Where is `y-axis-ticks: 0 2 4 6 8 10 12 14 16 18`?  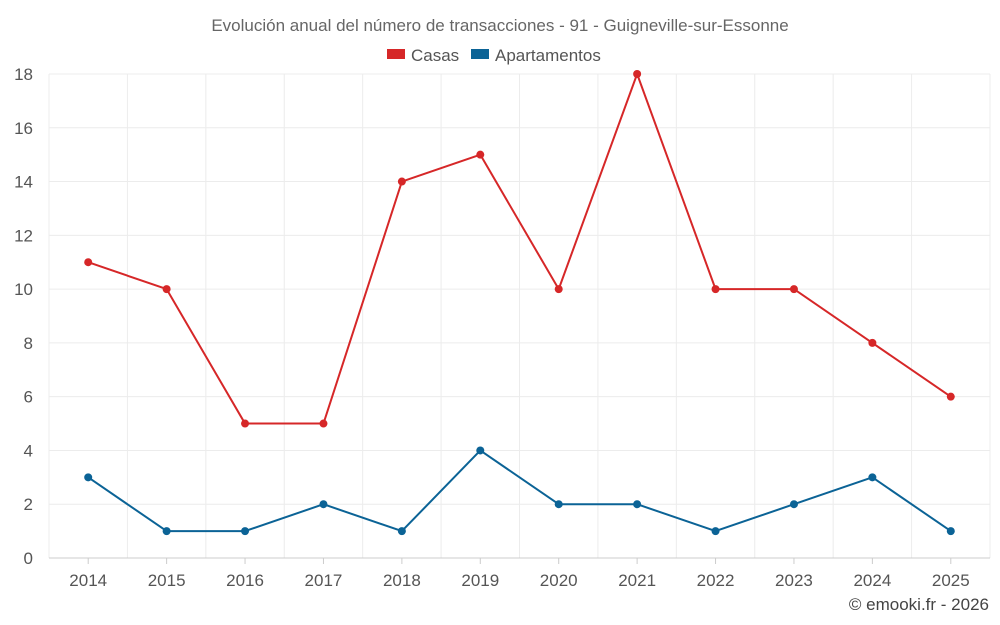 y-axis-ticks: 0 2 4 6 8 10 12 14 16 18 is located at coordinates (23, 316).